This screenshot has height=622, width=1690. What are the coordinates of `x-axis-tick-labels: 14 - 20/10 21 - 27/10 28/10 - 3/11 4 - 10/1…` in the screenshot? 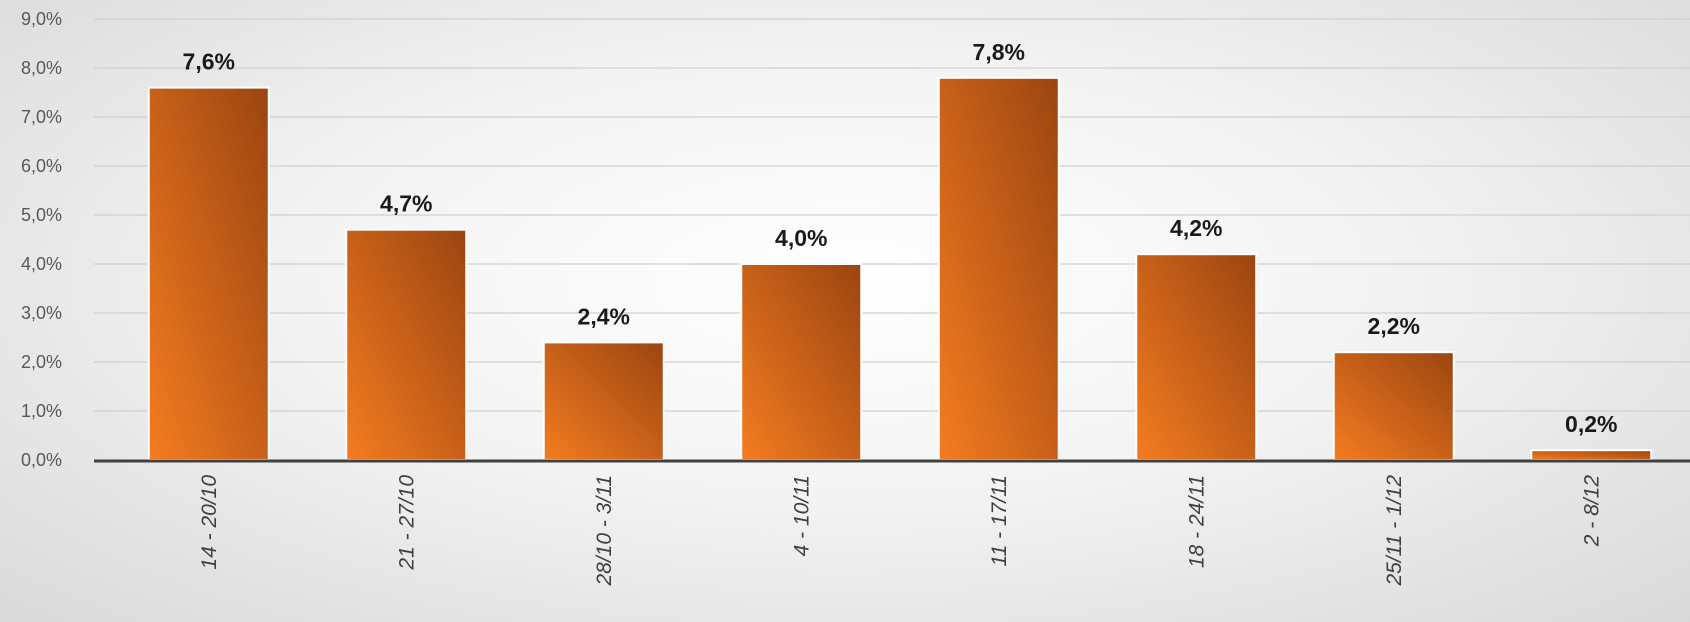 It's located at (901, 531).